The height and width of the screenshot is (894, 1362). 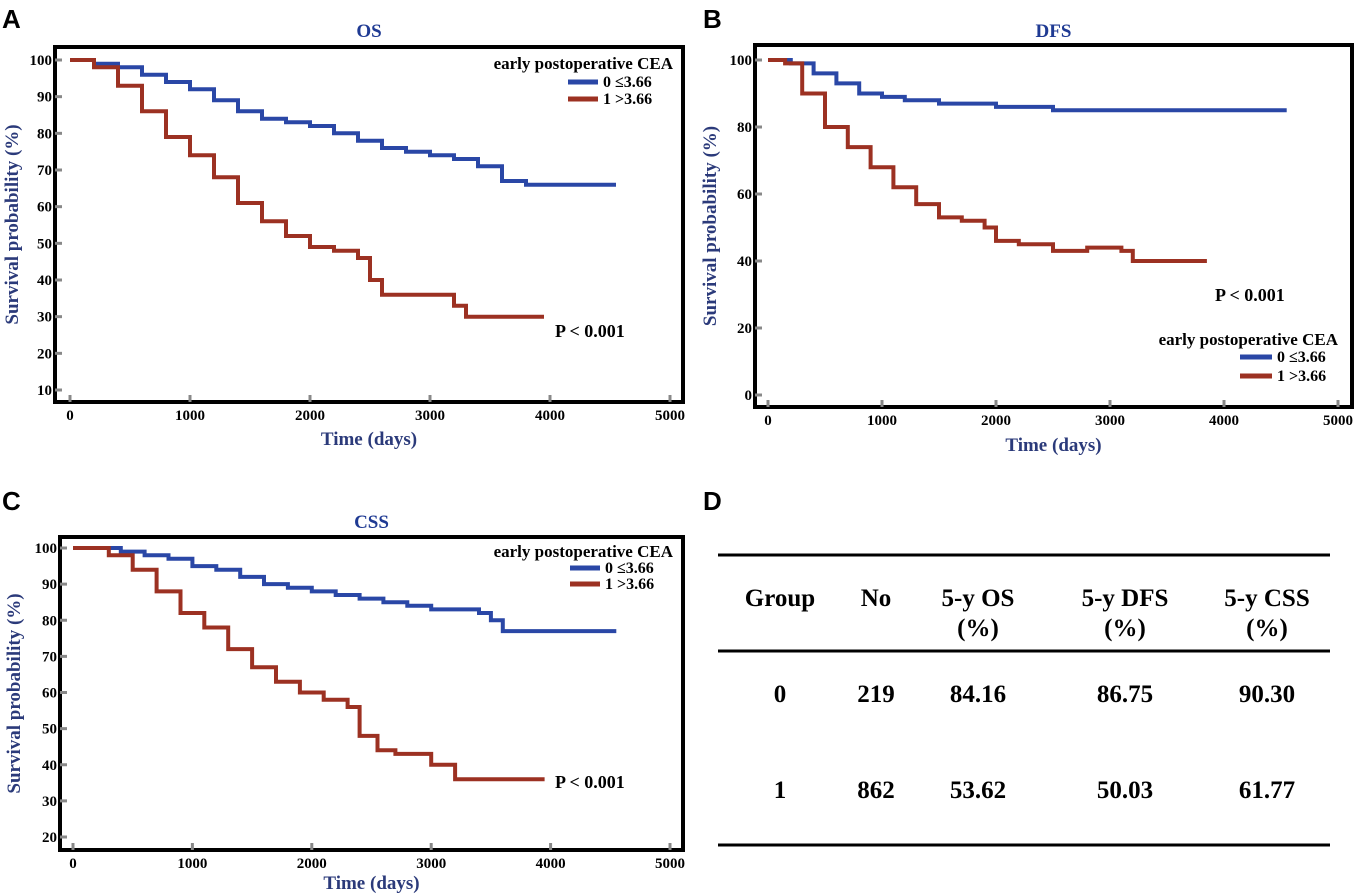 I want to click on table-cell: 61.77, so click(x=1267, y=790).